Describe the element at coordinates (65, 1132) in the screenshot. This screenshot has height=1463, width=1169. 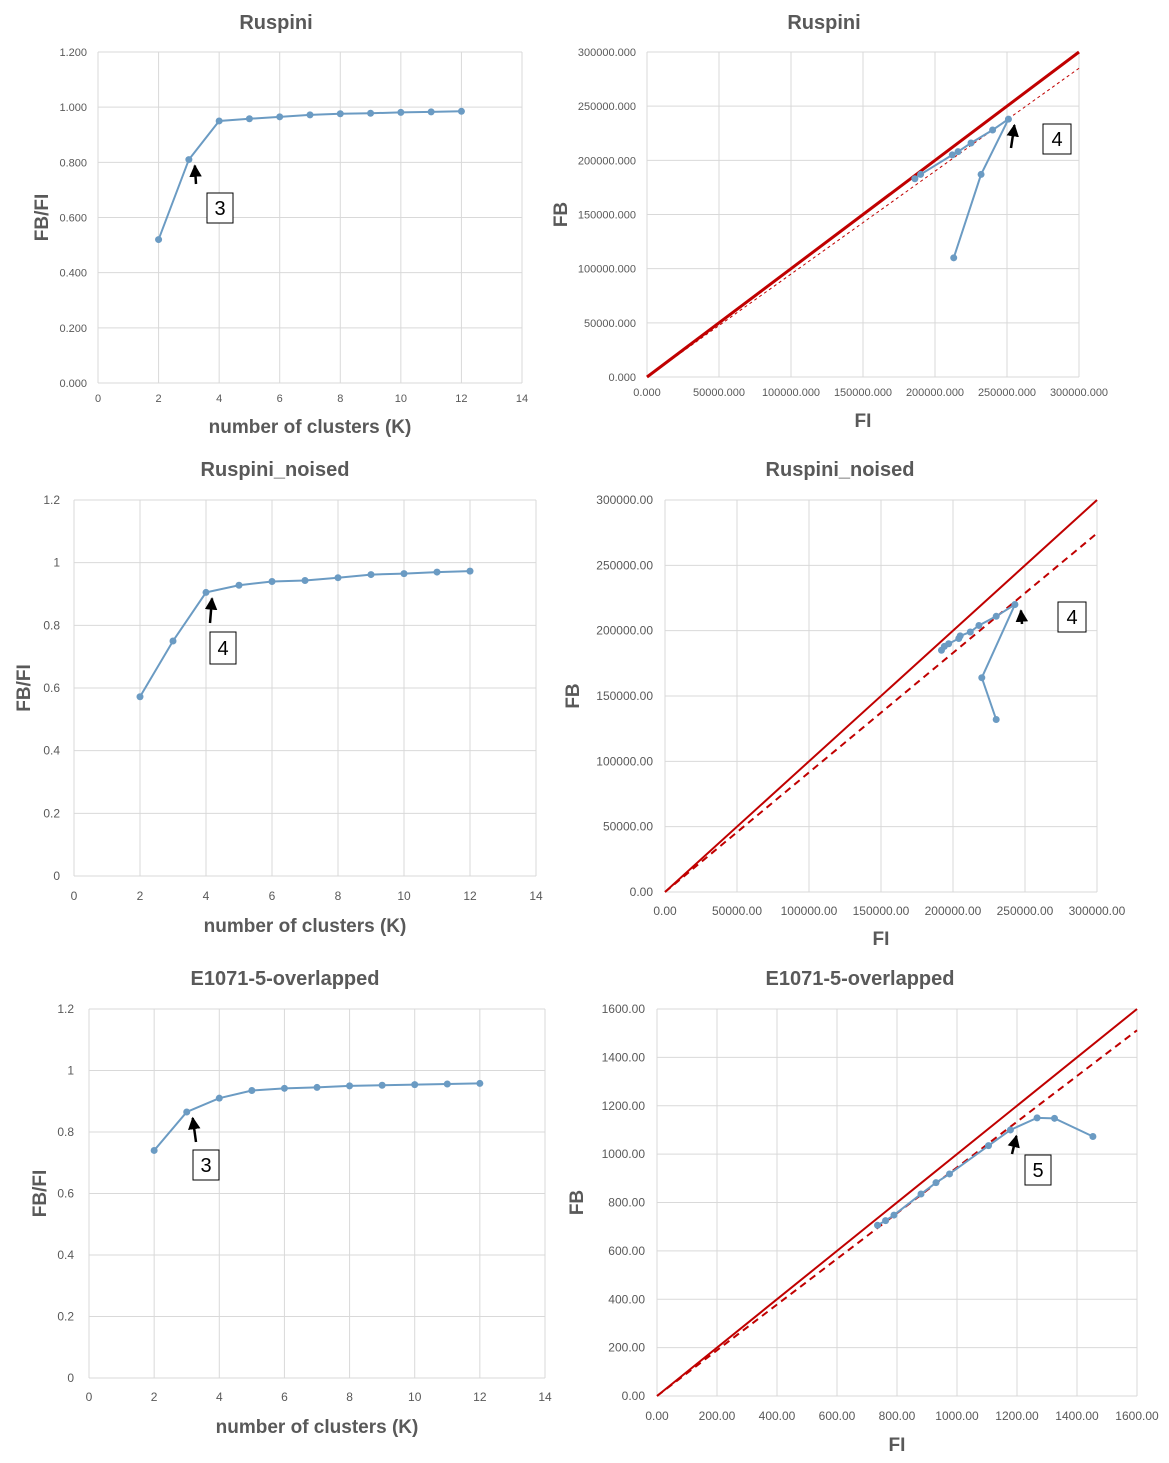
I see `y-tick-label: 0.8` at that location.